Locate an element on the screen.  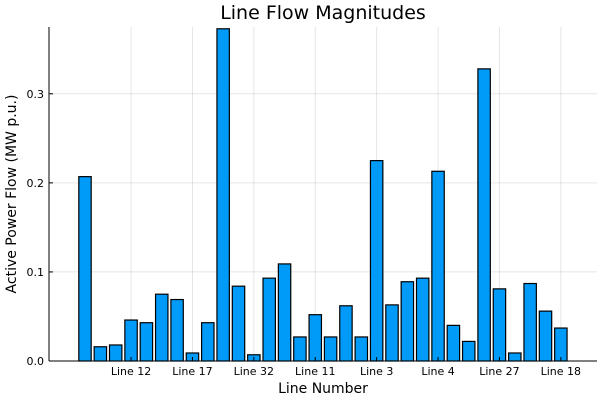
y-axis-label: Active Power Flow (MW p.u.) is located at coordinates (12, 194).